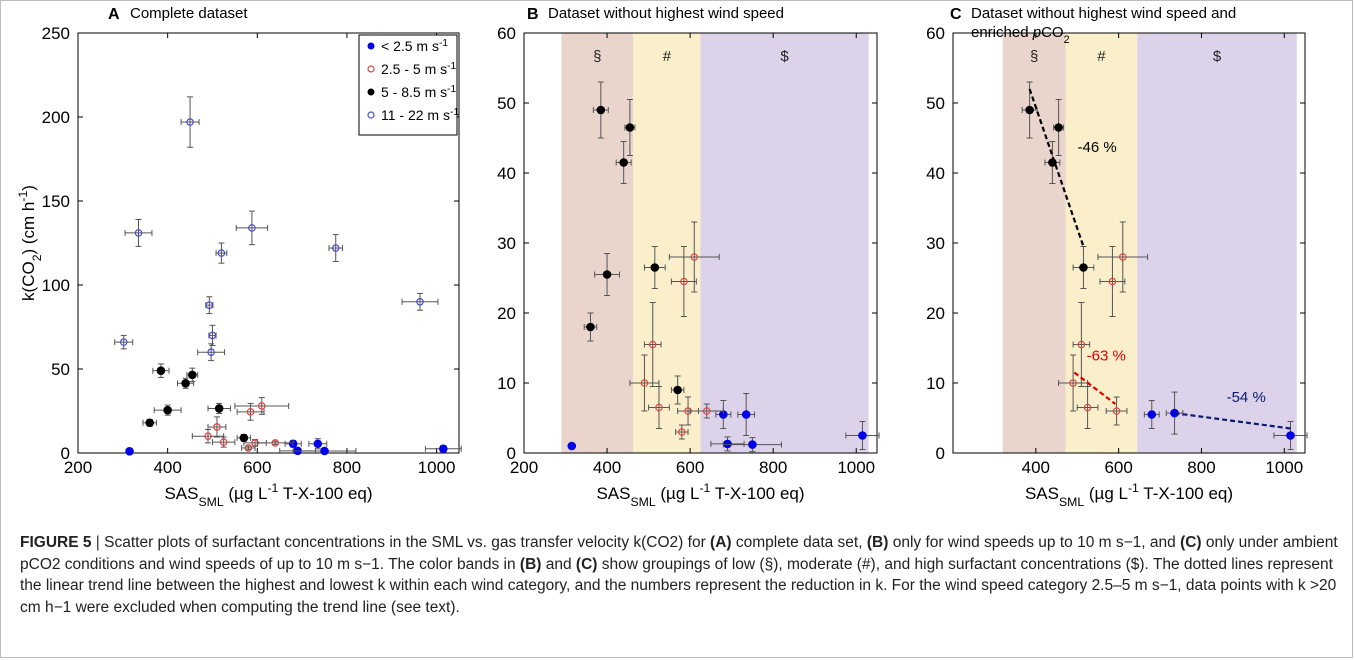 The height and width of the screenshot is (660, 1355). What do you see at coordinates (418, 69) in the screenshot?
I see `legend-label: 2.5 - 5 m s-1` at bounding box center [418, 69].